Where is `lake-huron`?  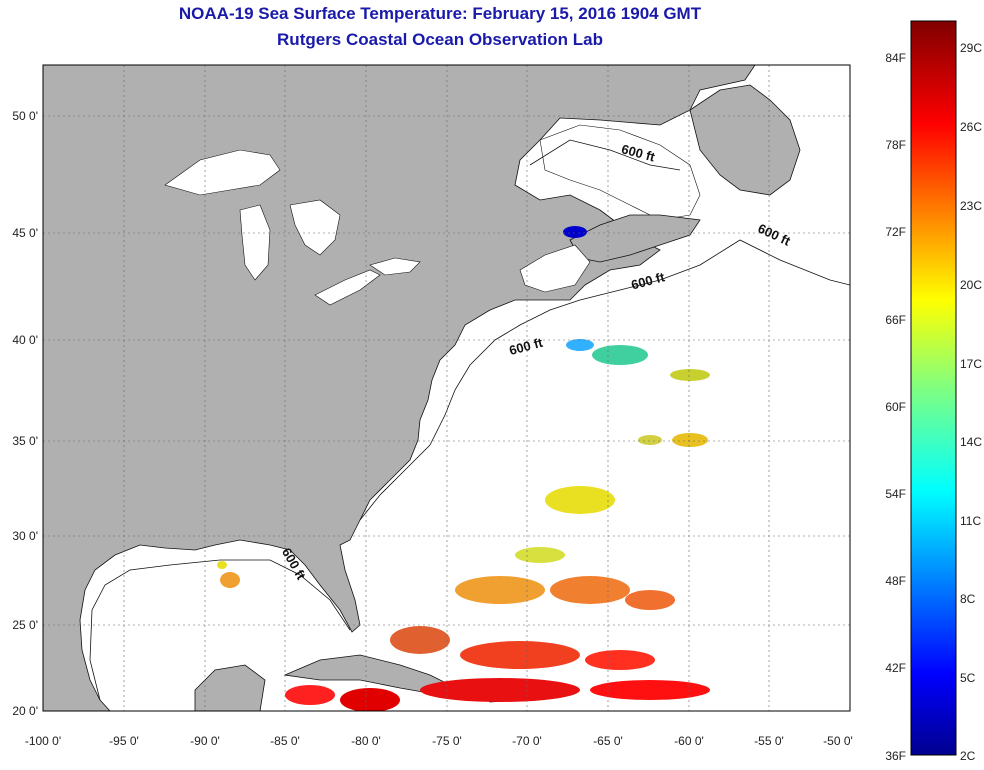 lake-huron is located at coordinates (315, 227).